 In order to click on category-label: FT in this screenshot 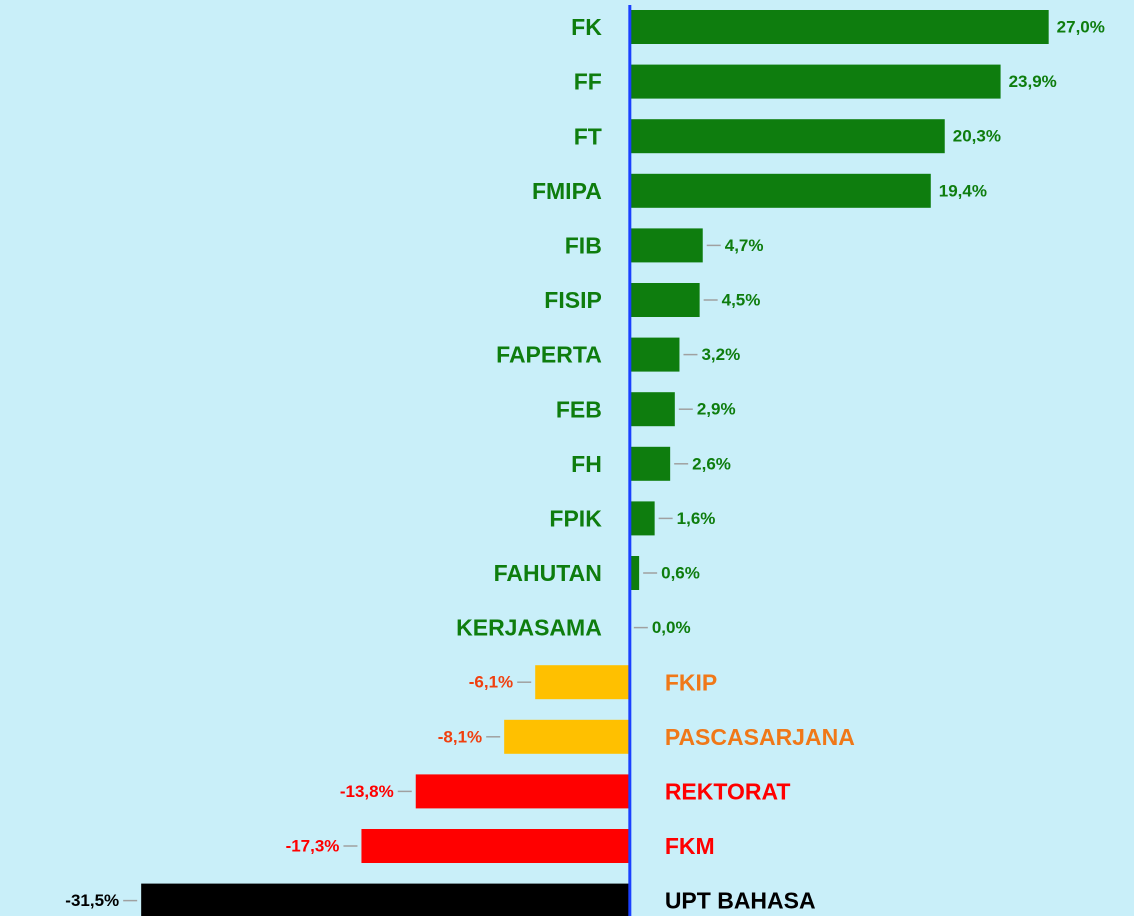, I will do `click(588, 136)`.